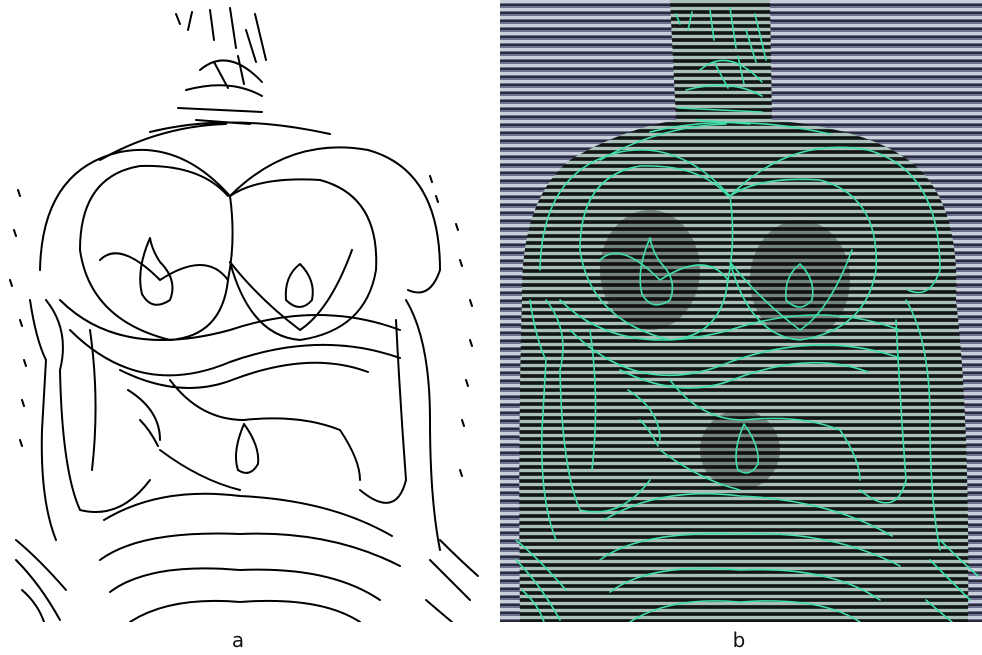 This screenshot has width=982, height=655. What do you see at coordinates (739, 640) in the screenshot?
I see `panel-b-label: b` at bounding box center [739, 640].